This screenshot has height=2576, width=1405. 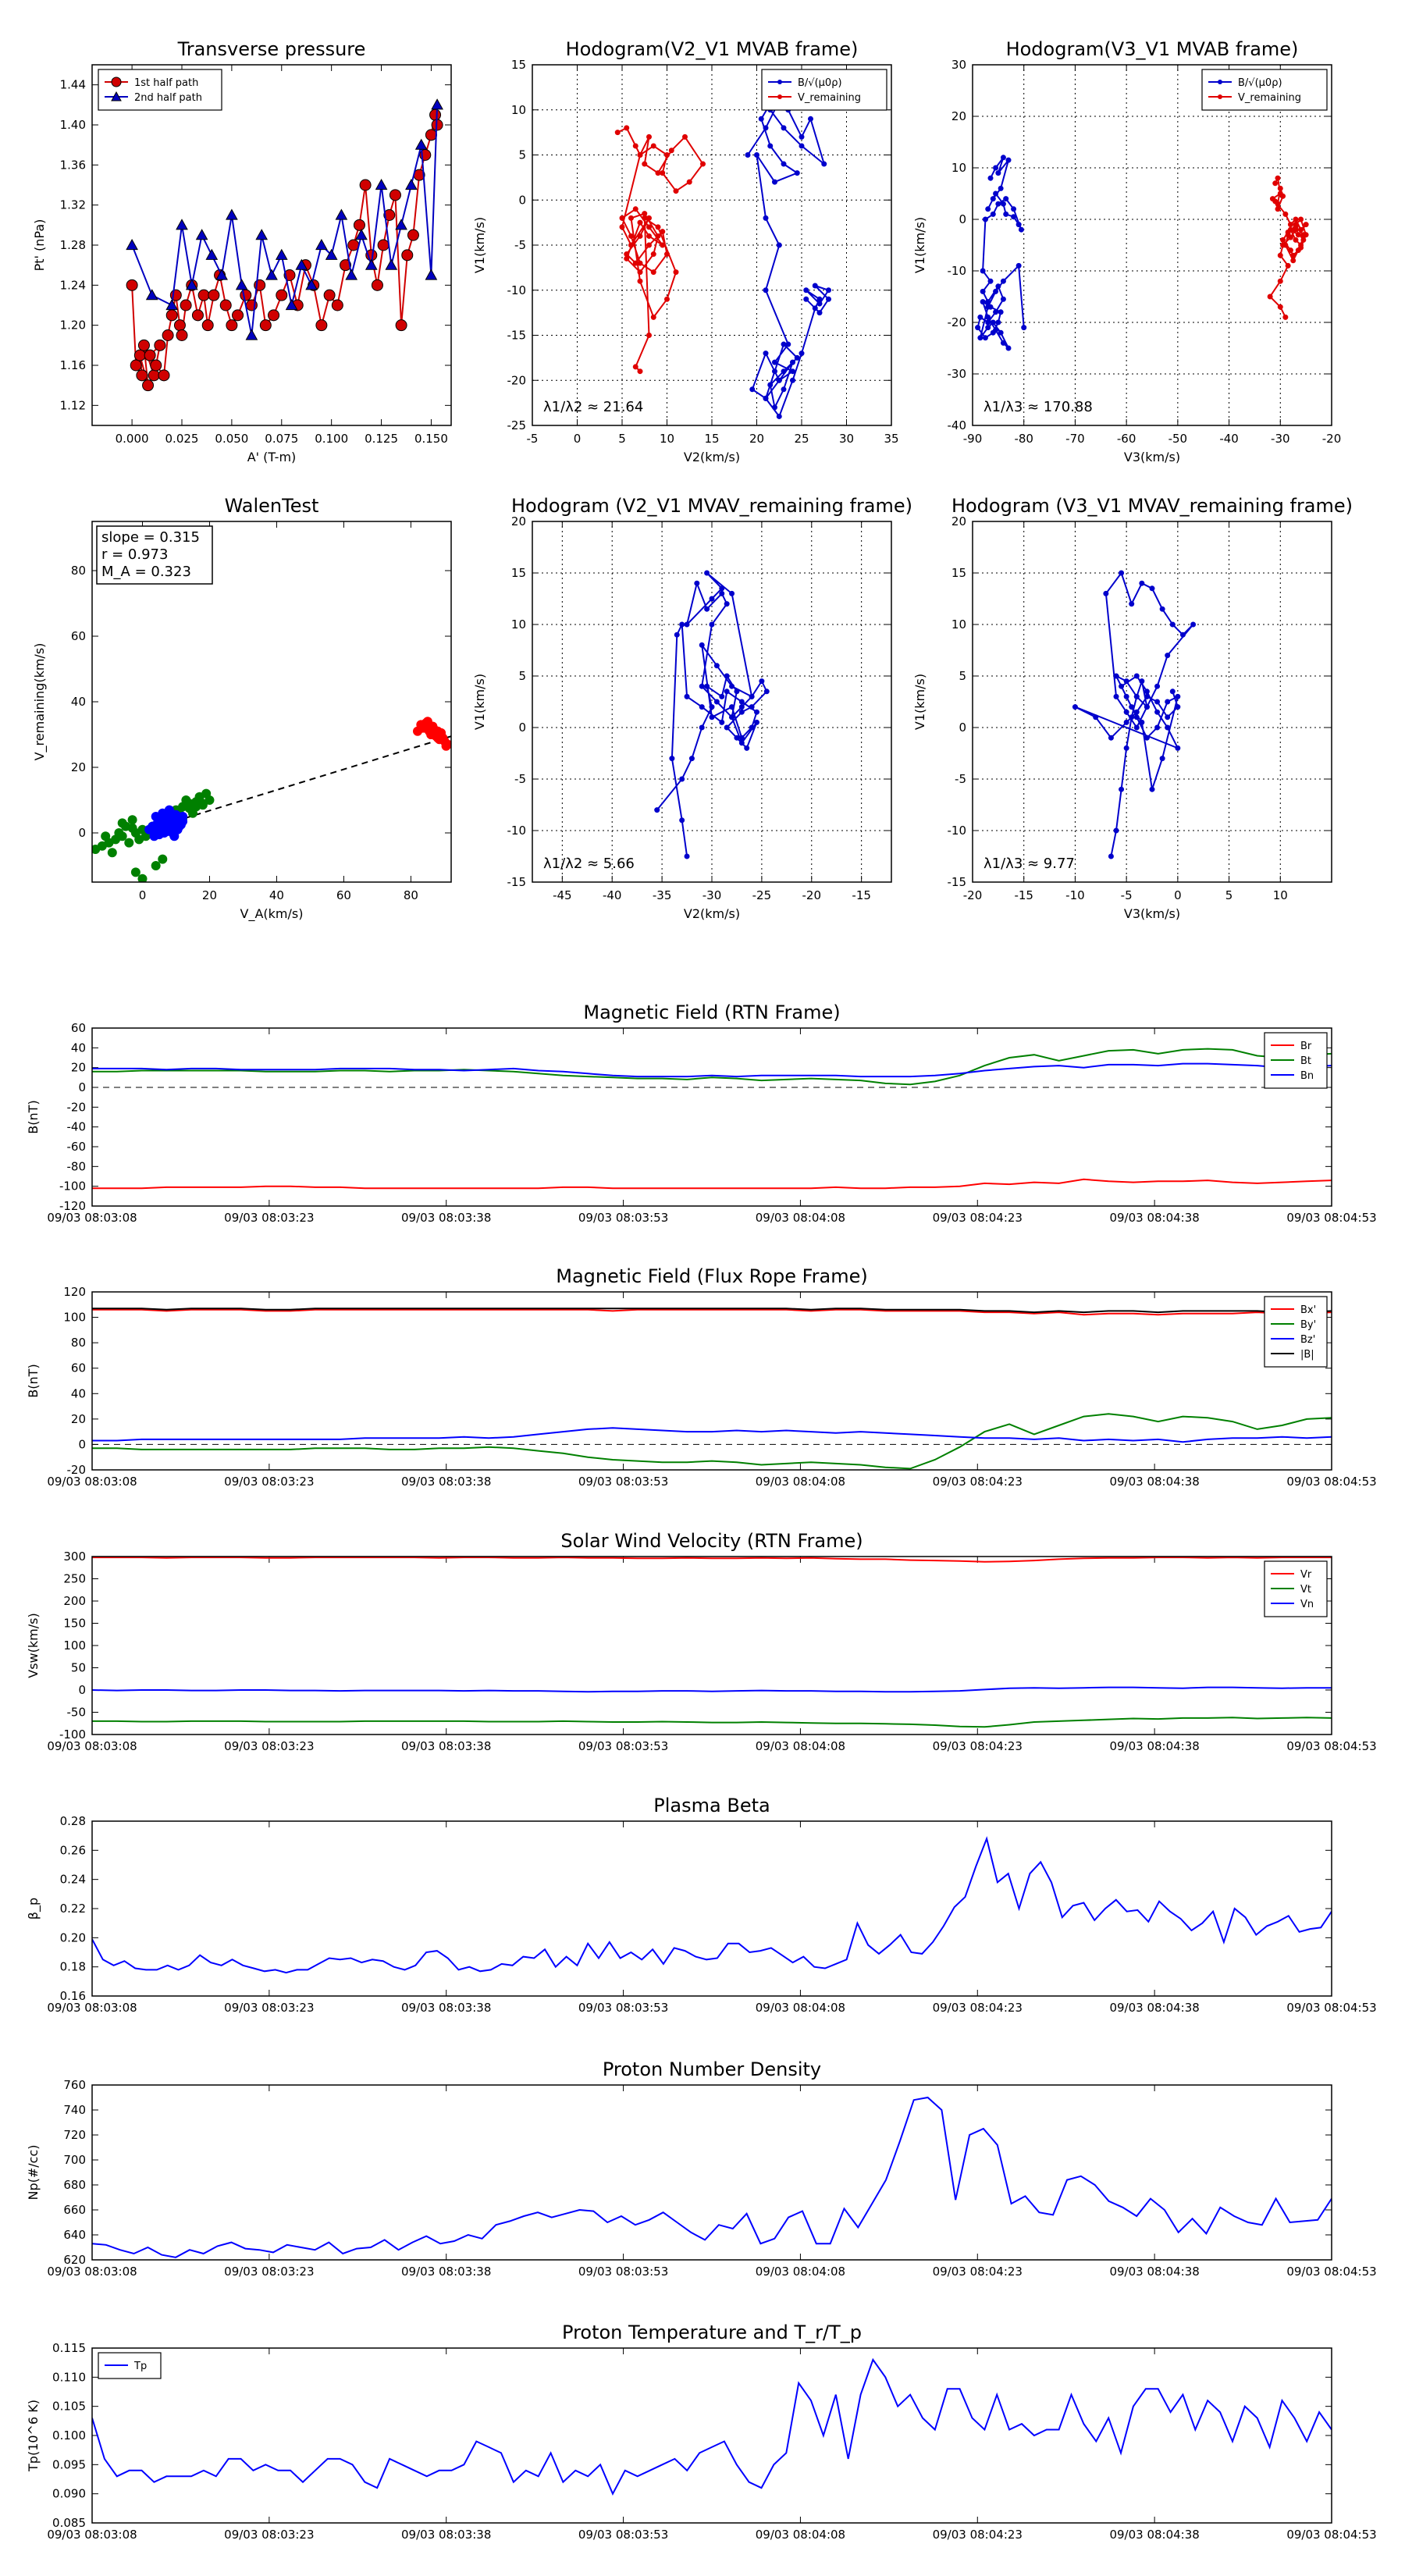 I want to click on y-tick-label: 1.20, so click(x=73, y=325).